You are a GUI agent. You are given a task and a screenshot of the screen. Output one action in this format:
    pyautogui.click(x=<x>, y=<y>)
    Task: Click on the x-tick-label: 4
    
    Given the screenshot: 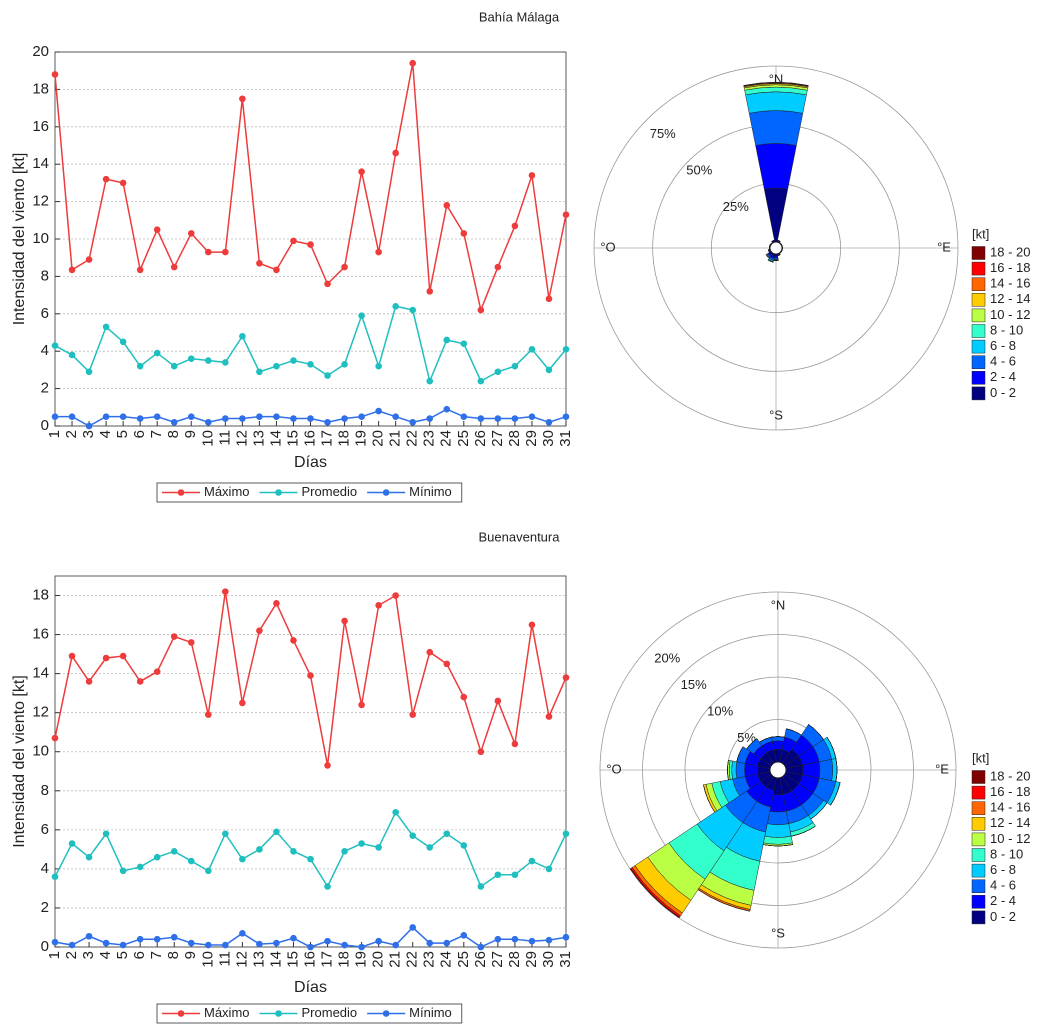 What is the action you would take?
    pyautogui.click(x=105, y=434)
    